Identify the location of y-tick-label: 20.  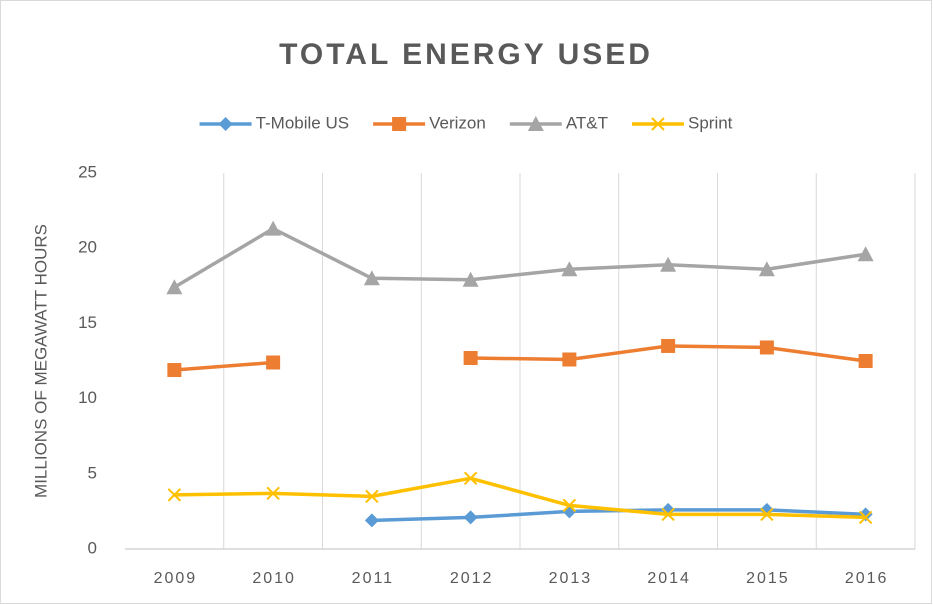
(87, 247).